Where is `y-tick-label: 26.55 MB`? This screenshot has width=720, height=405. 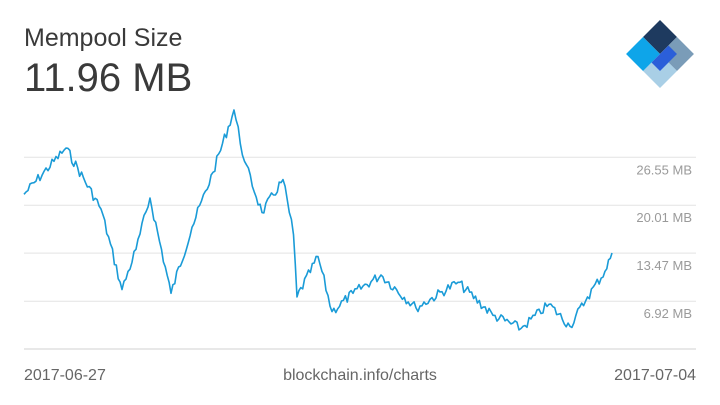 y-tick-label: 26.55 MB is located at coordinates (664, 169).